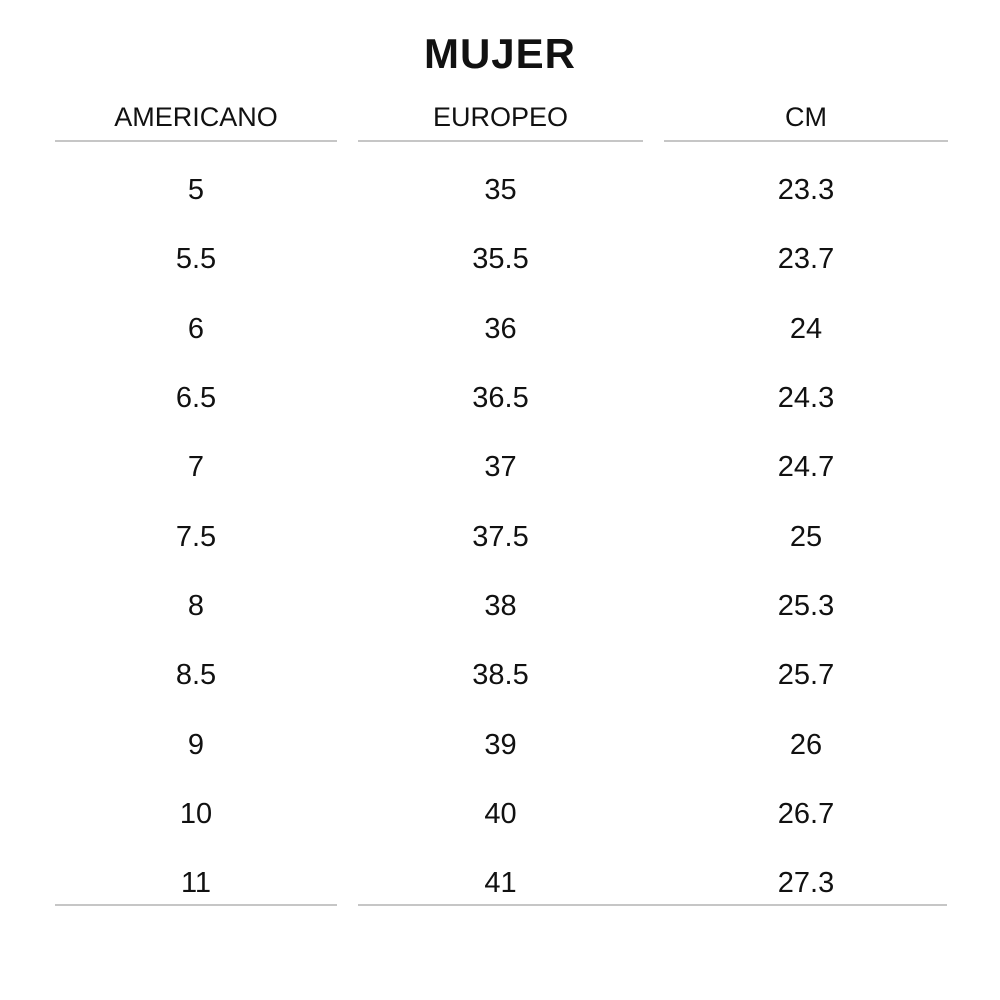  I want to click on column-header-europeo: EUROPEO, so click(500, 118).